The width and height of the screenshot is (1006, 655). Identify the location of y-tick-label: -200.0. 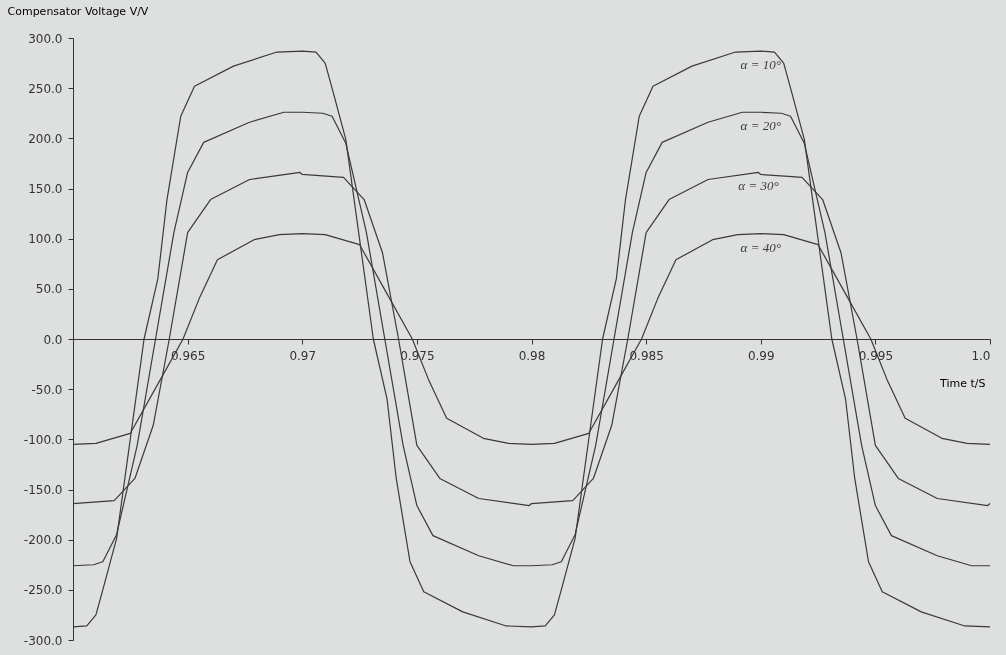
(43, 540).